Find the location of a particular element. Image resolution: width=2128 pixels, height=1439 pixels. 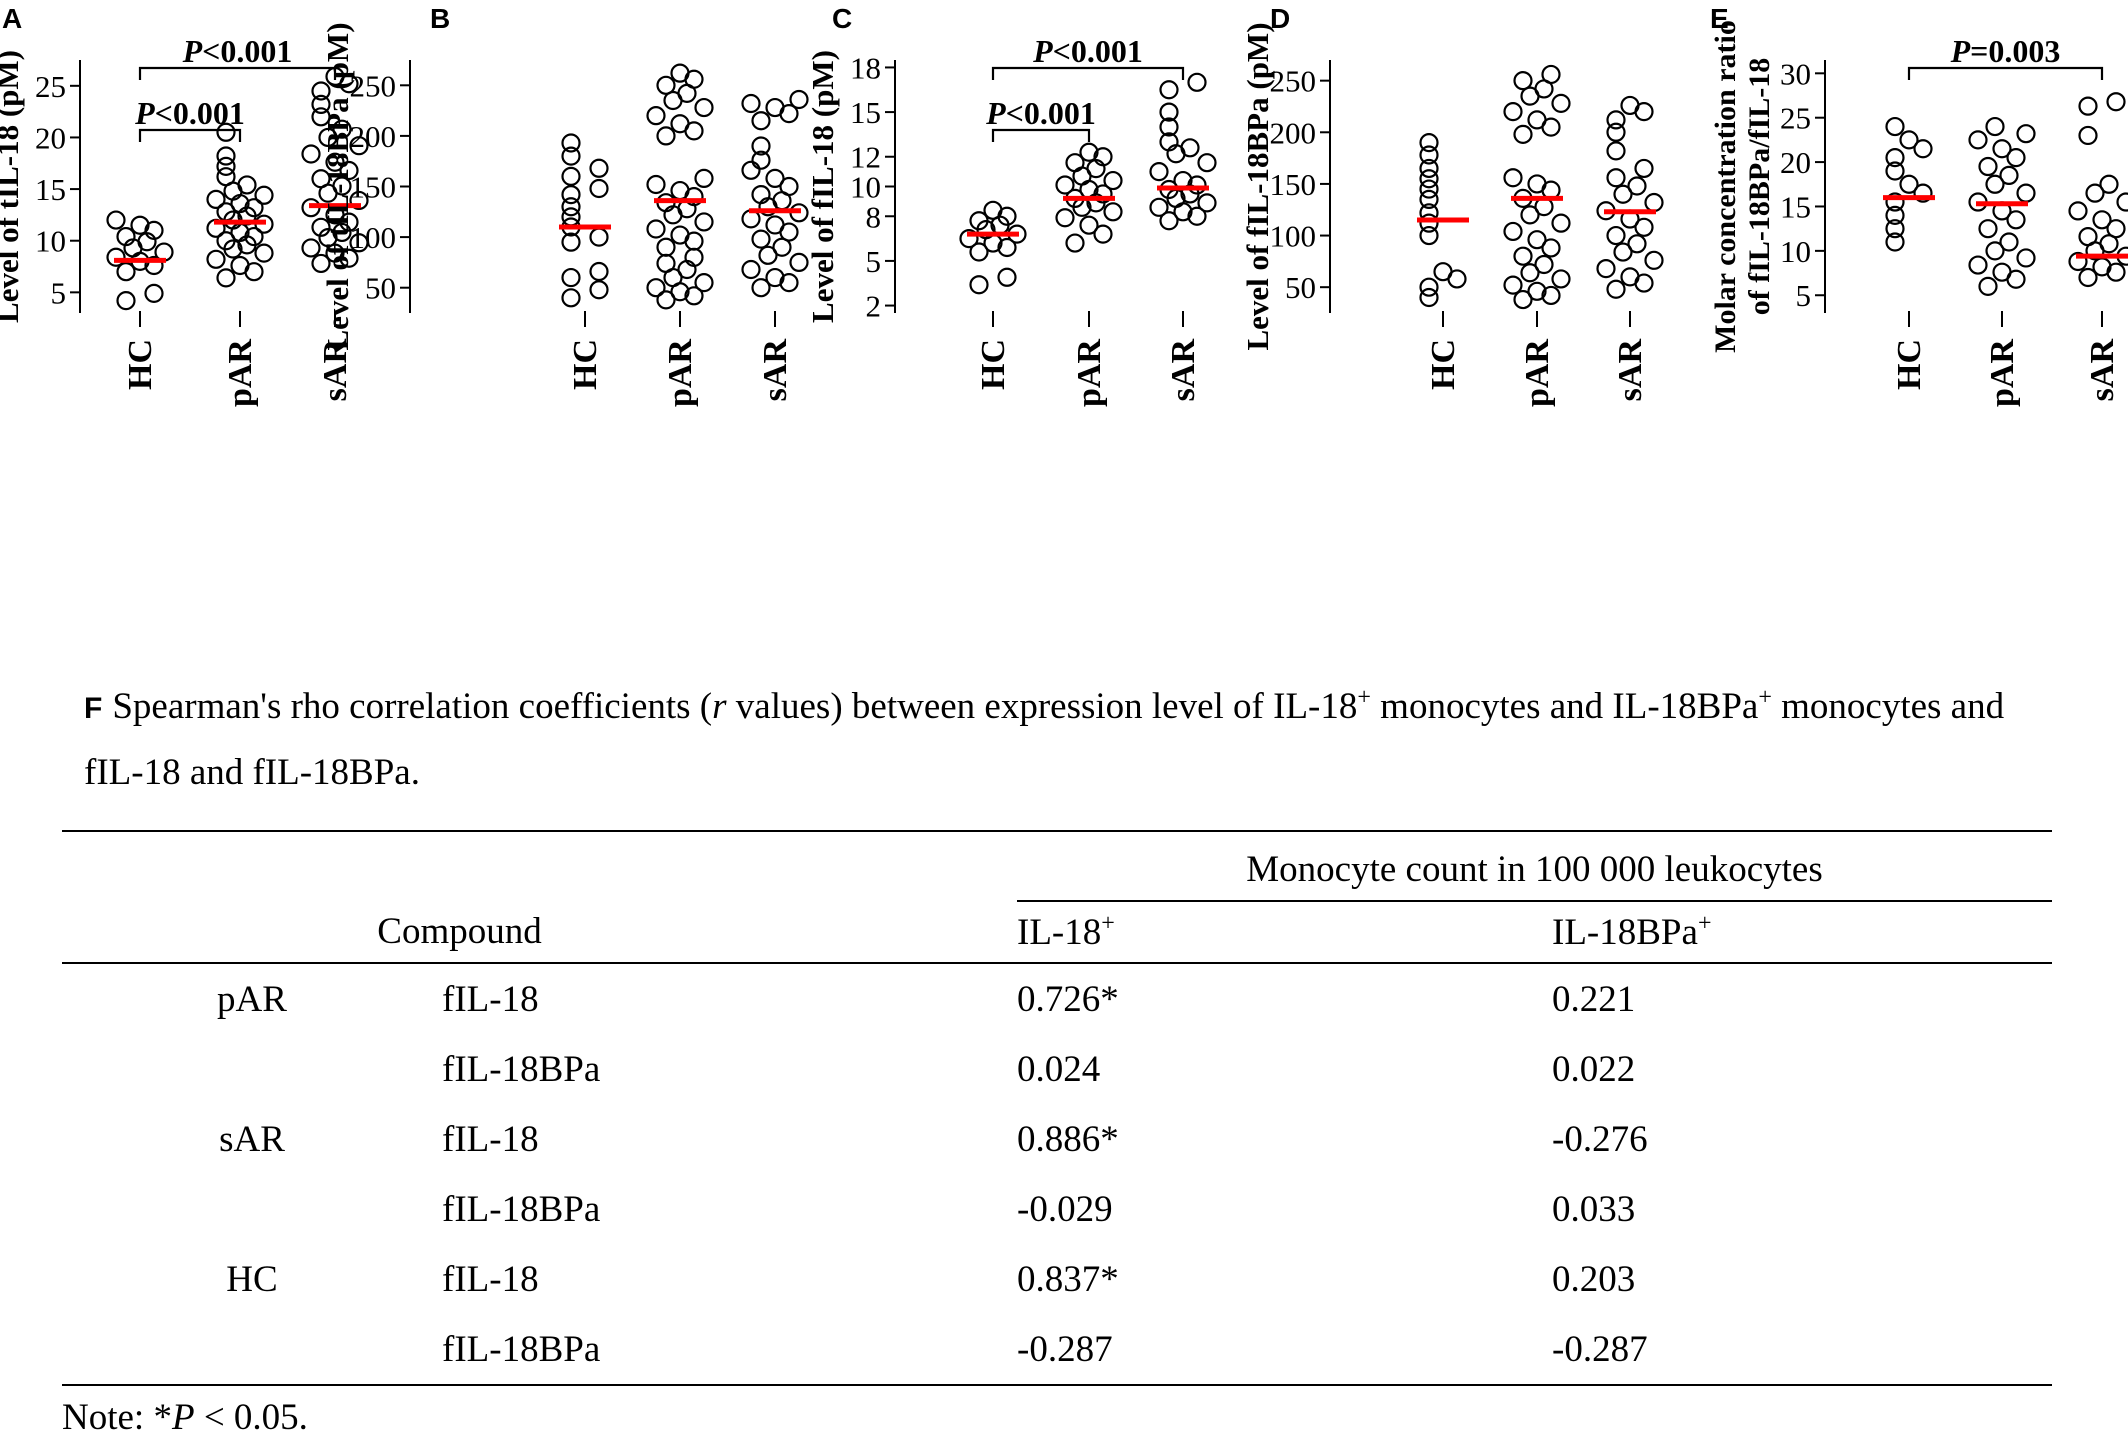

row-compound: fIL-18BPa is located at coordinates (729, 1350).